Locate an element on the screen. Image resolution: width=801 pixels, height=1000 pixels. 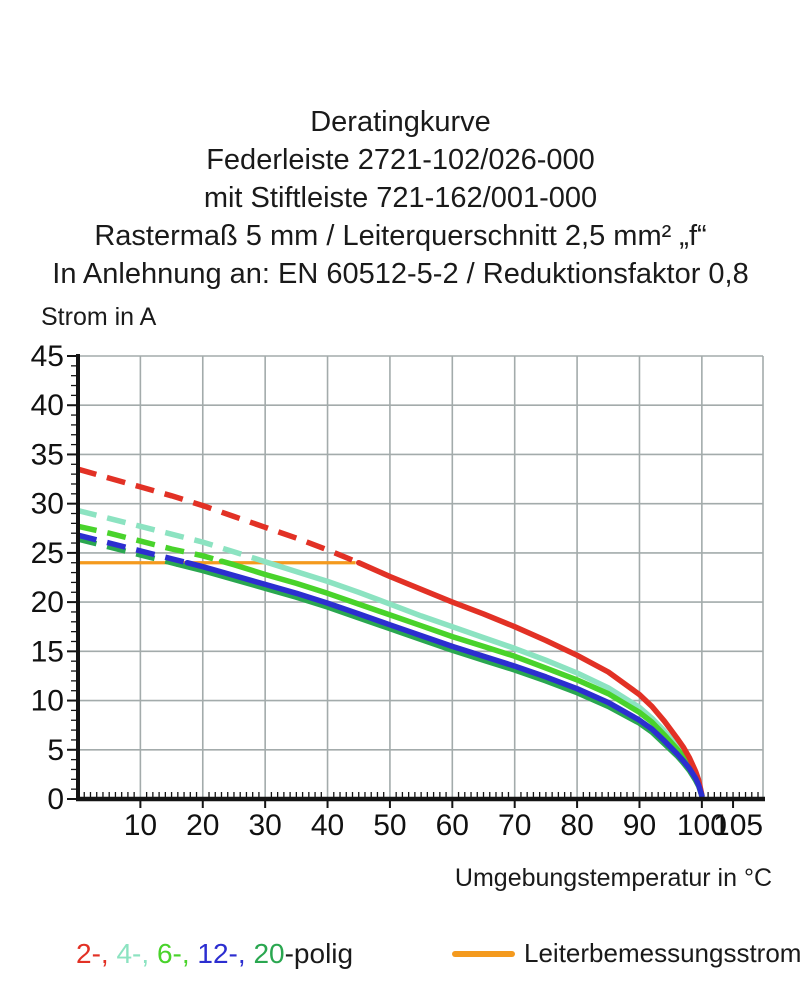
rated-current-label: Leiterbemessungsstrom is located at coordinates (662, 953).